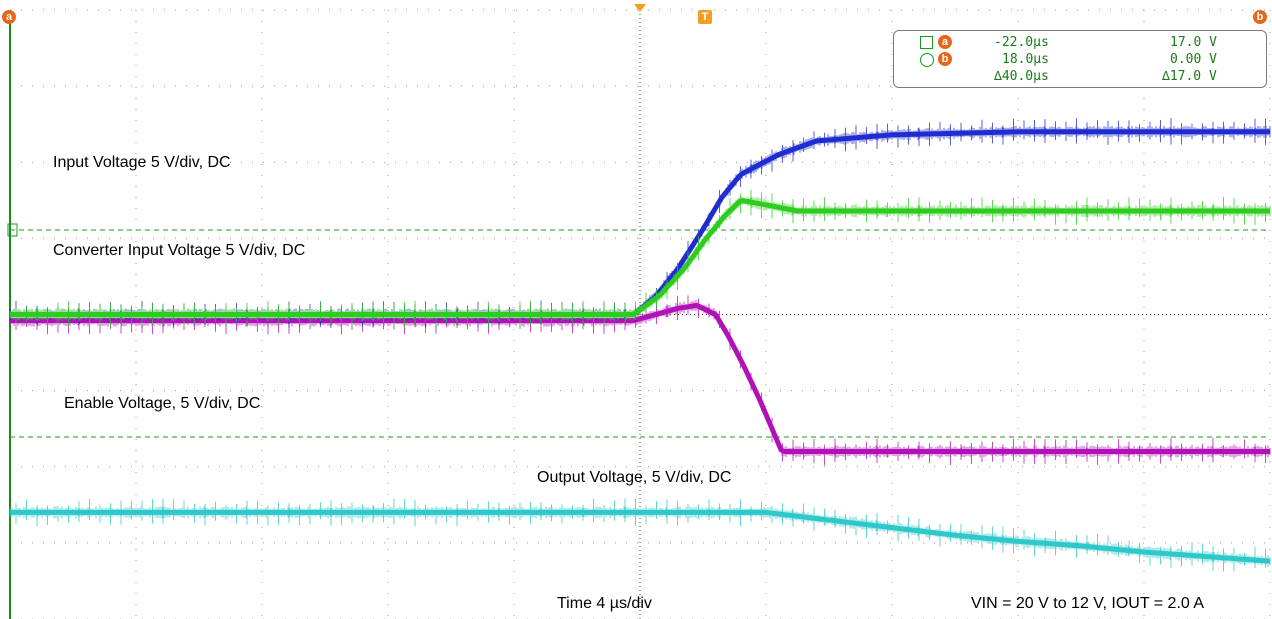  What do you see at coordinates (926, 42) in the screenshot?
I see `cursor-a-square-icon` at bounding box center [926, 42].